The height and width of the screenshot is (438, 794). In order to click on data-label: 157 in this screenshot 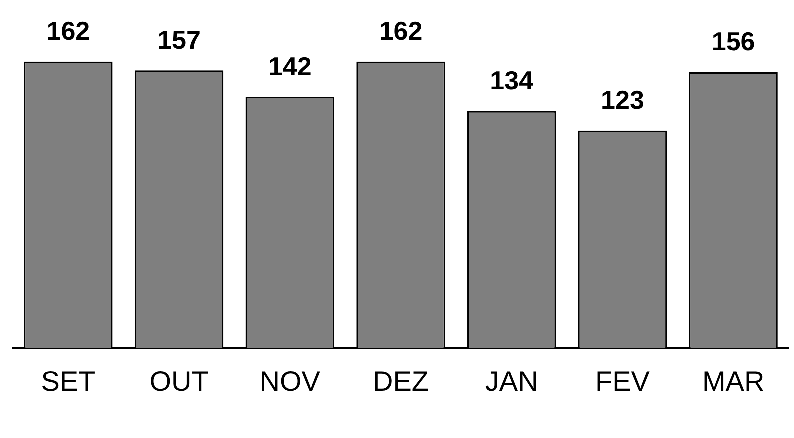, I will do `click(179, 39)`.